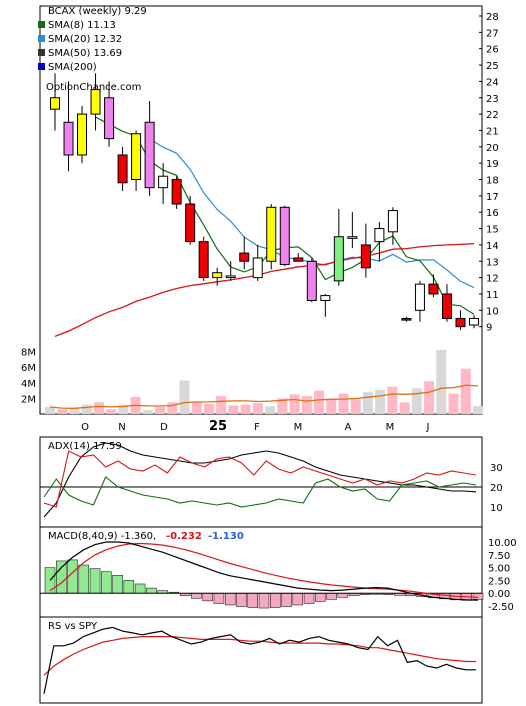 The image size is (526, 706). I want to click on x-axis-label: D, so click(164, 427).